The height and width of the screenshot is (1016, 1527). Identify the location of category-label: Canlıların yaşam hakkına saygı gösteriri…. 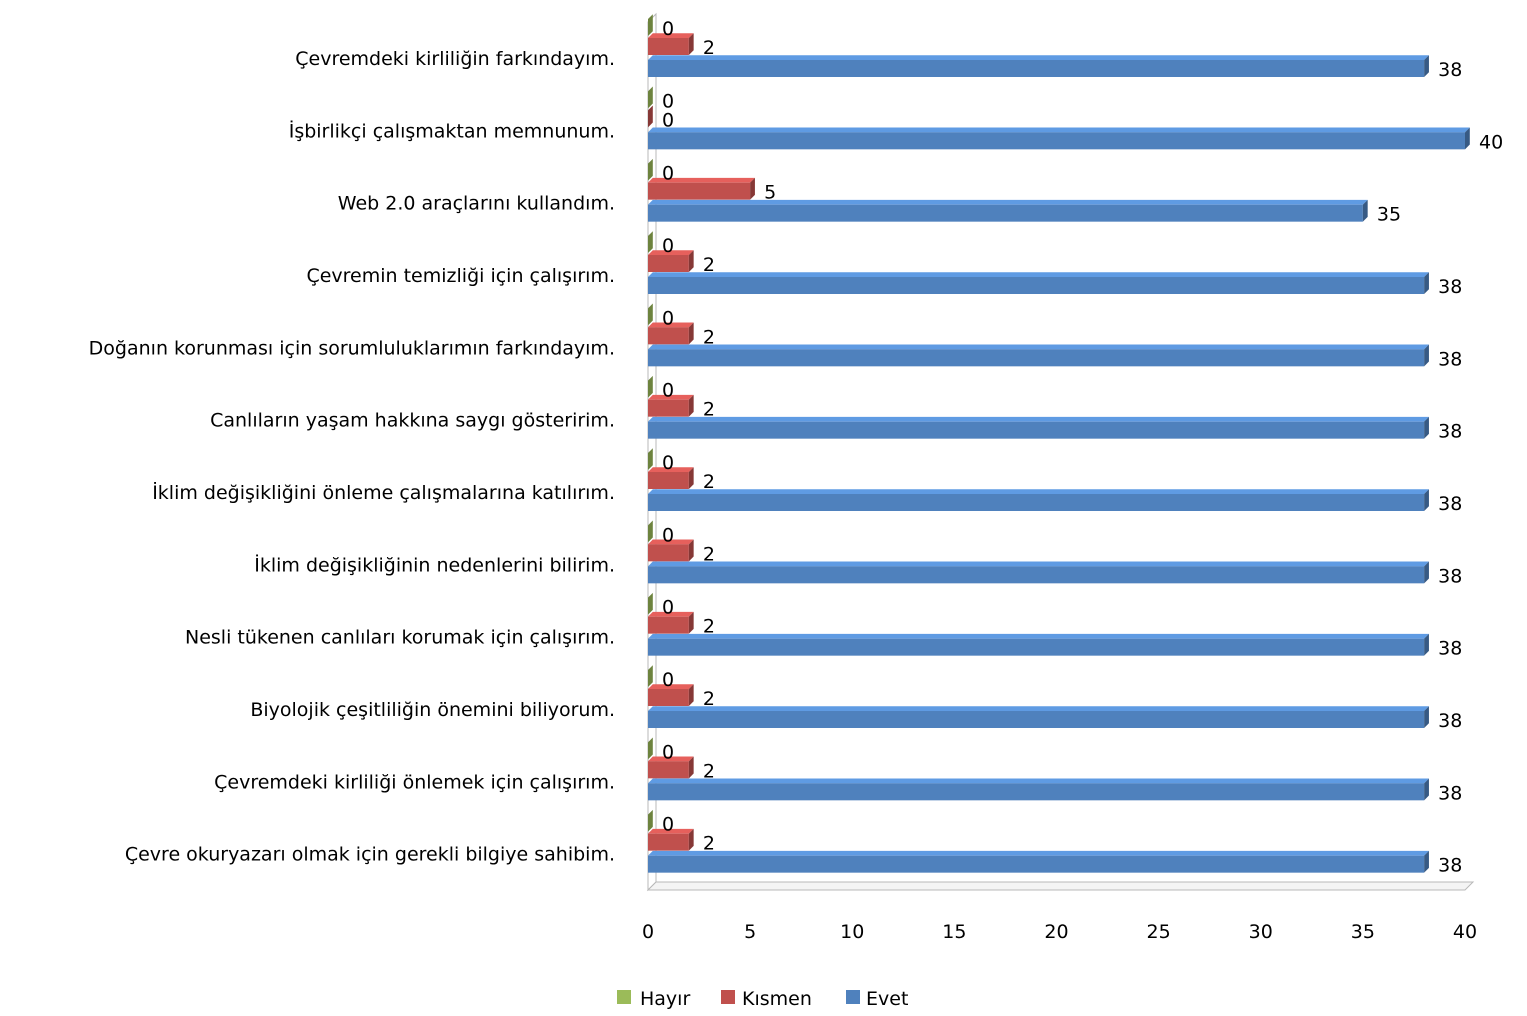
(412, 421).